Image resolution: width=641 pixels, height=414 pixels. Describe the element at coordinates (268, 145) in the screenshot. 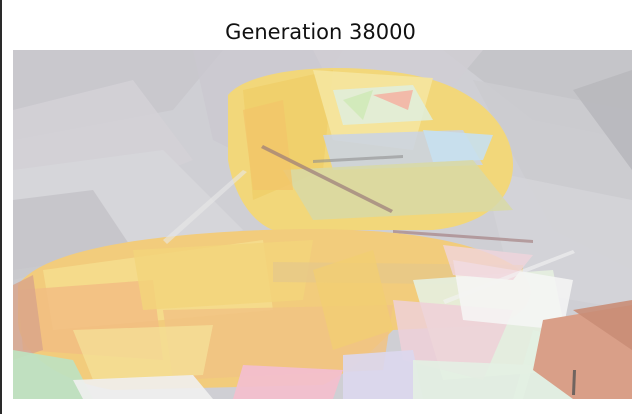

I see `orange-shard` at that location.